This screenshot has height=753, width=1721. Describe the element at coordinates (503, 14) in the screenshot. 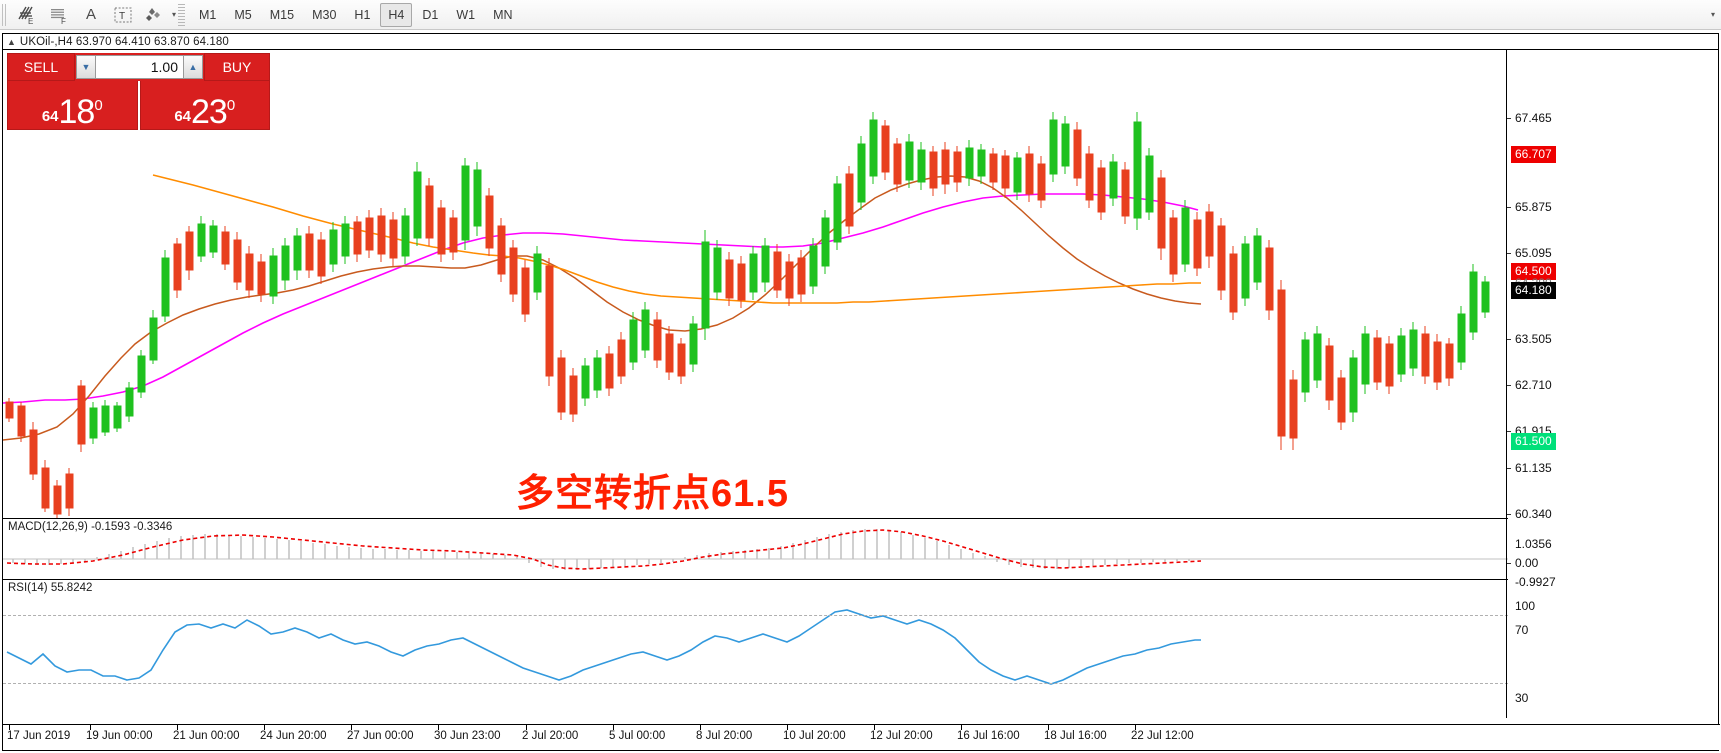

I see `timeframe-mn: MN` at that location.